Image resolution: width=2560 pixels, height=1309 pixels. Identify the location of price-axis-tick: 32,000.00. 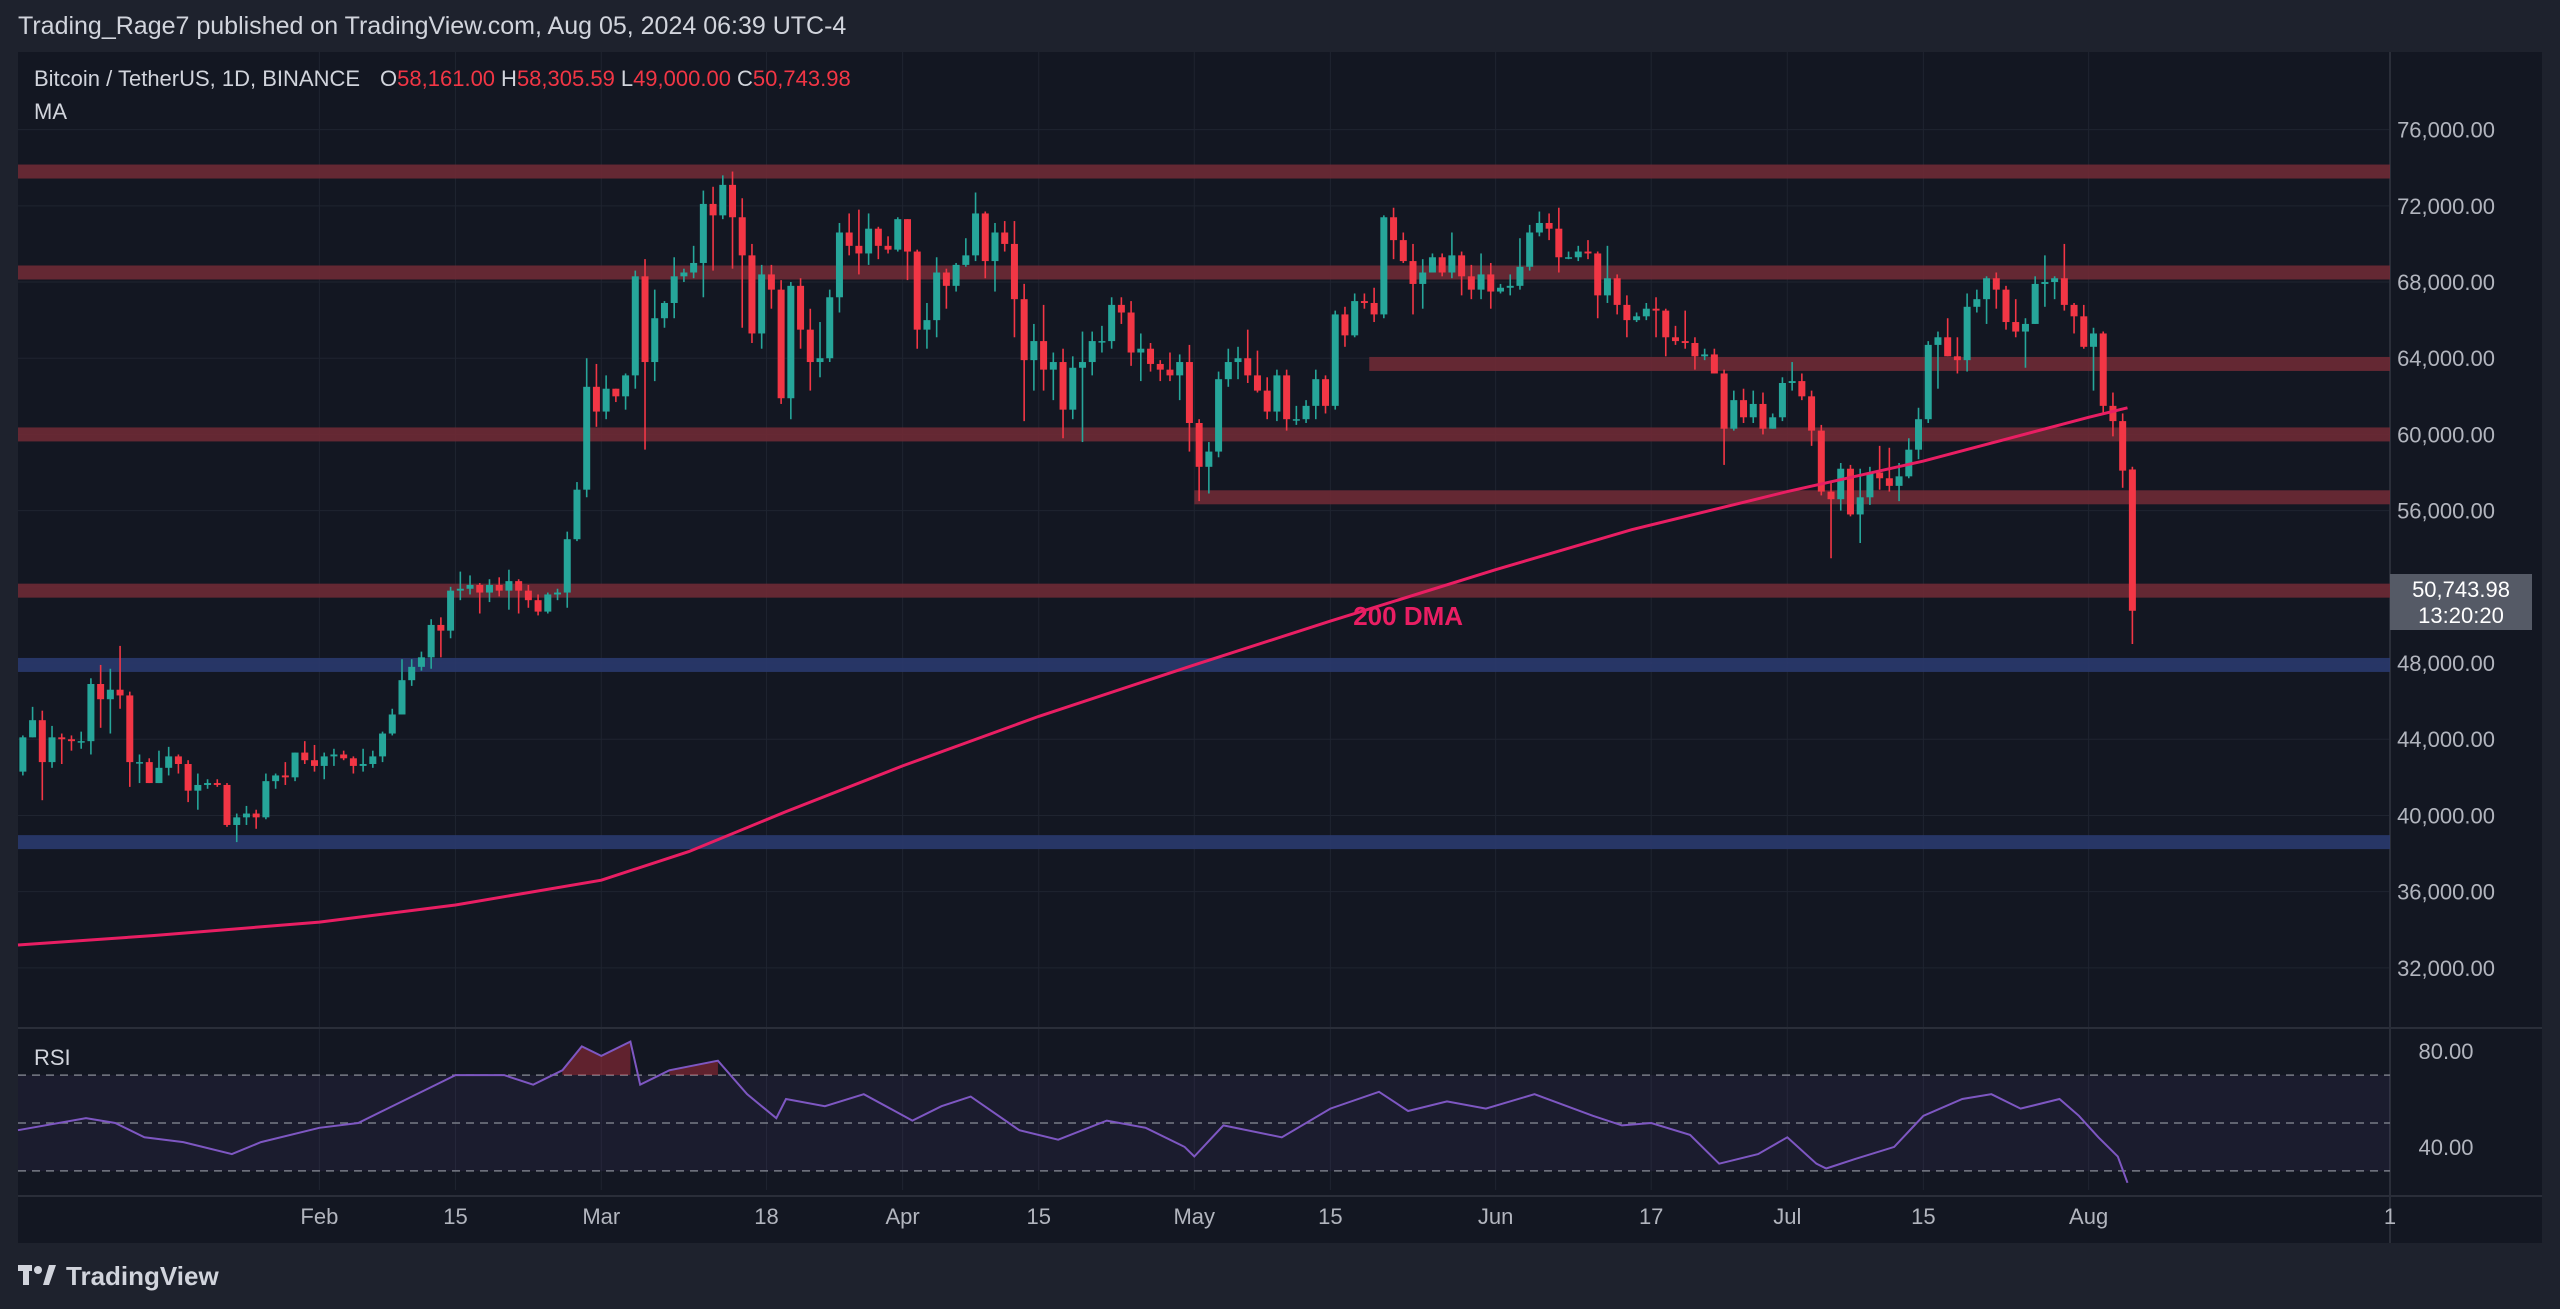
(2446, 968).